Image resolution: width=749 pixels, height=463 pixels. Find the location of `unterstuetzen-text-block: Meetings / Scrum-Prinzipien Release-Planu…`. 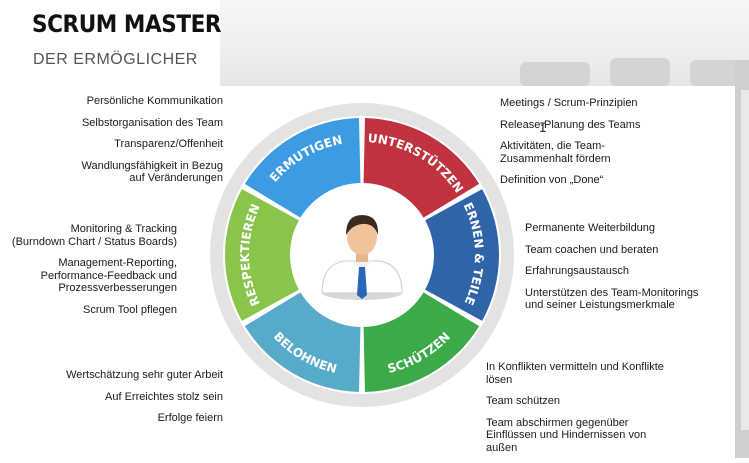

unterstuetzen-text-block: Meetings / Scrum-Prinzipien Release-Planu… is located at coordinates (615, 146).